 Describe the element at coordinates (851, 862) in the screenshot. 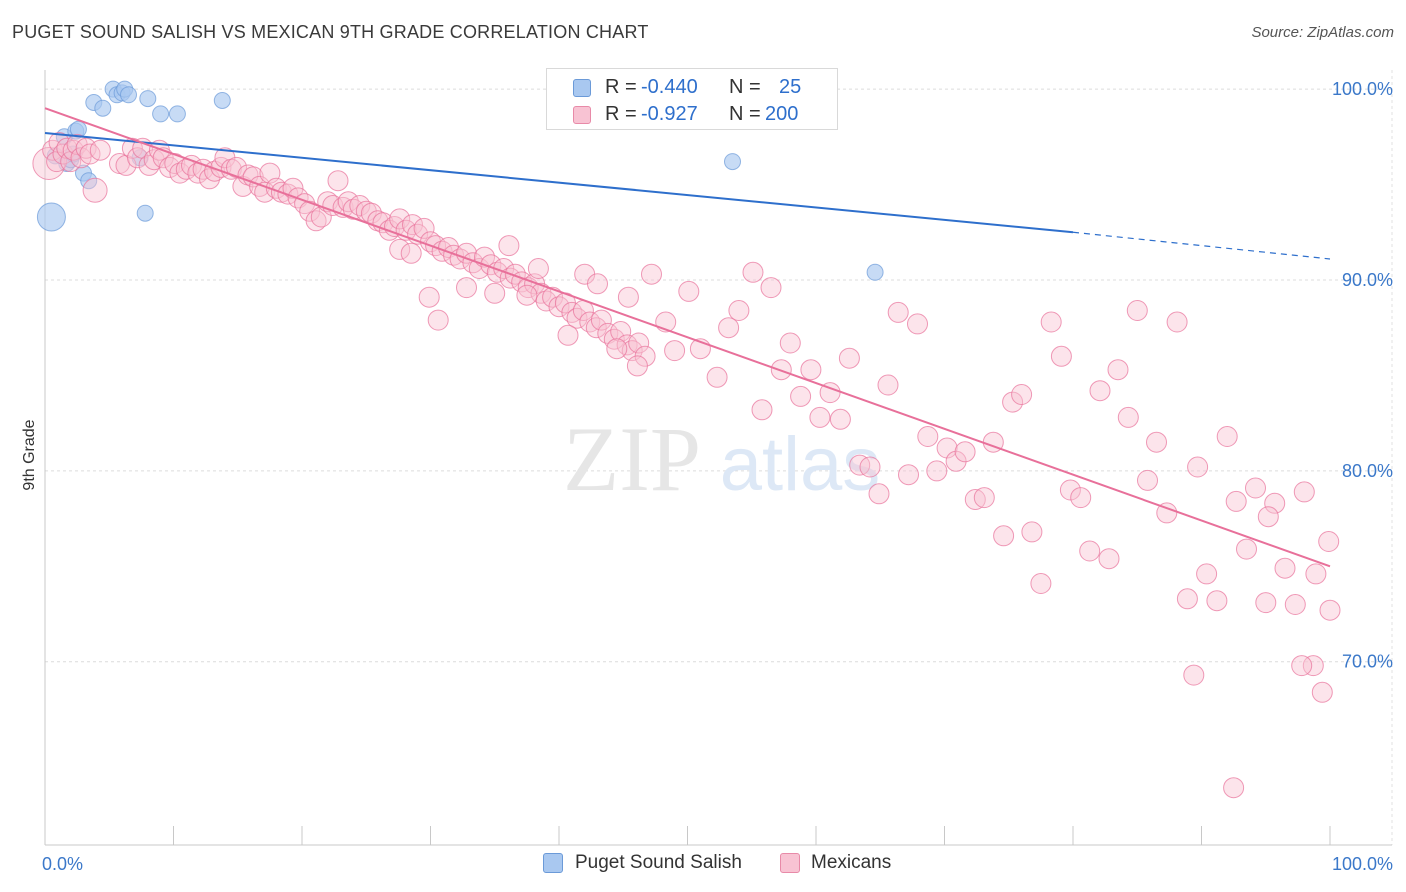

I see `bottom-legend-mexicans: Mexicans` at that location.